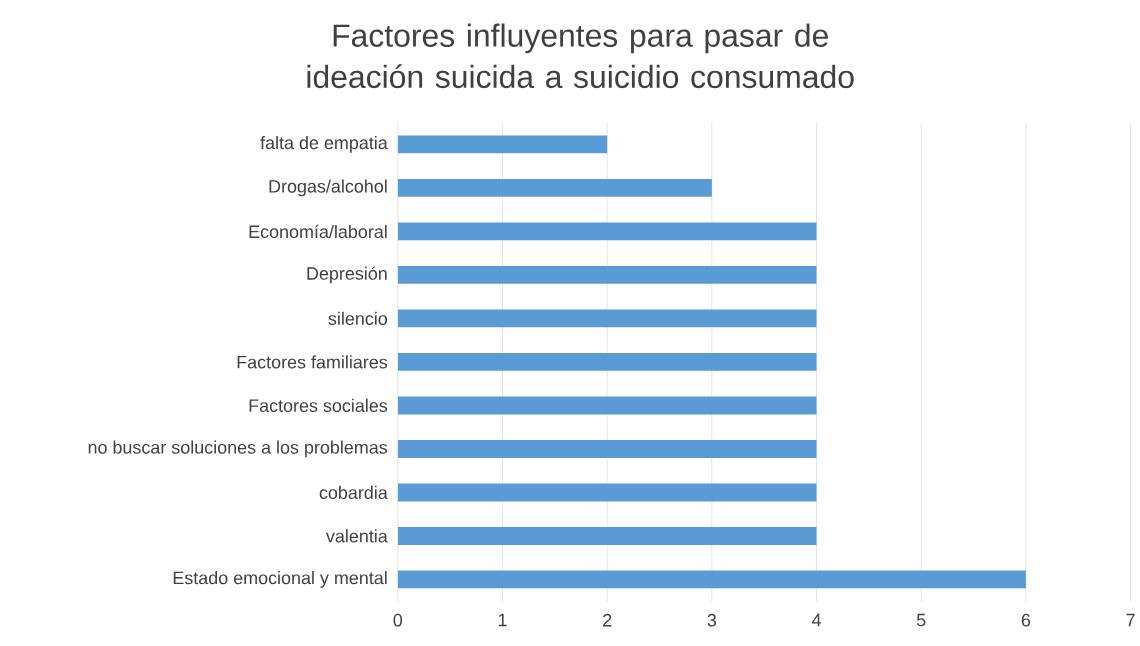 Image resolution: width=1140 pixels, height=646 pixels. Describe the element at coordinates (328, 188) in the screenshot. I see `y-tick-label: Drogas/alcohol` at that location.